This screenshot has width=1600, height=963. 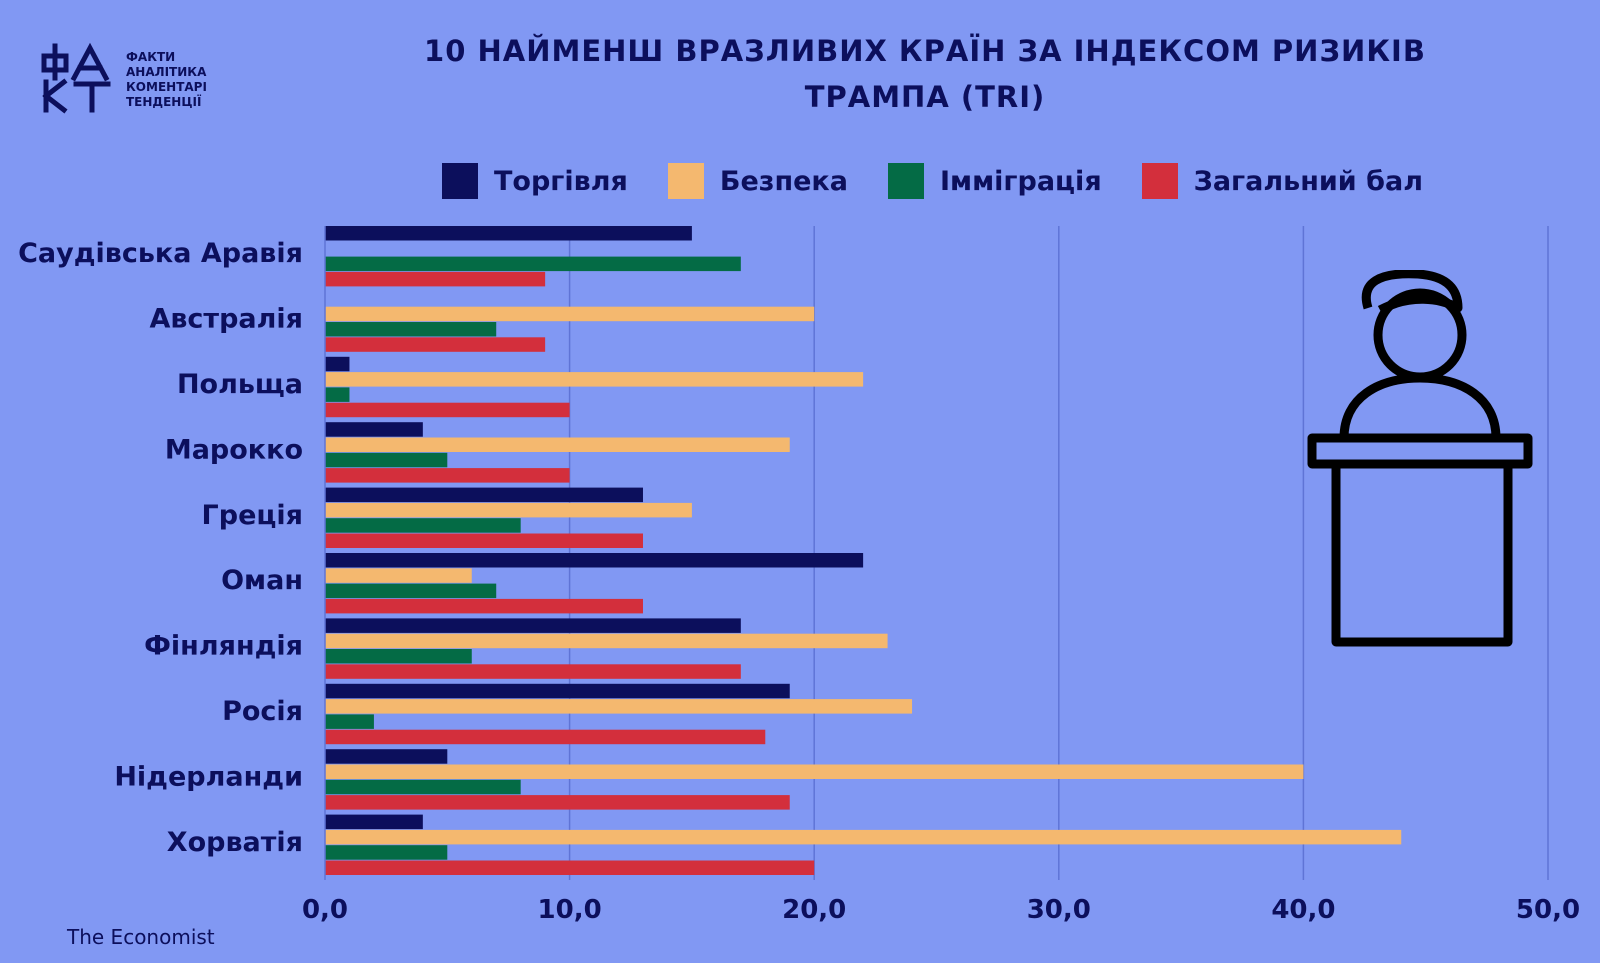 What do you see at coordinates (925, 97) in the screenshot?
I see `chart-title-line-2: ТРАМПА (TRI)` at bounding box center [925, 97].